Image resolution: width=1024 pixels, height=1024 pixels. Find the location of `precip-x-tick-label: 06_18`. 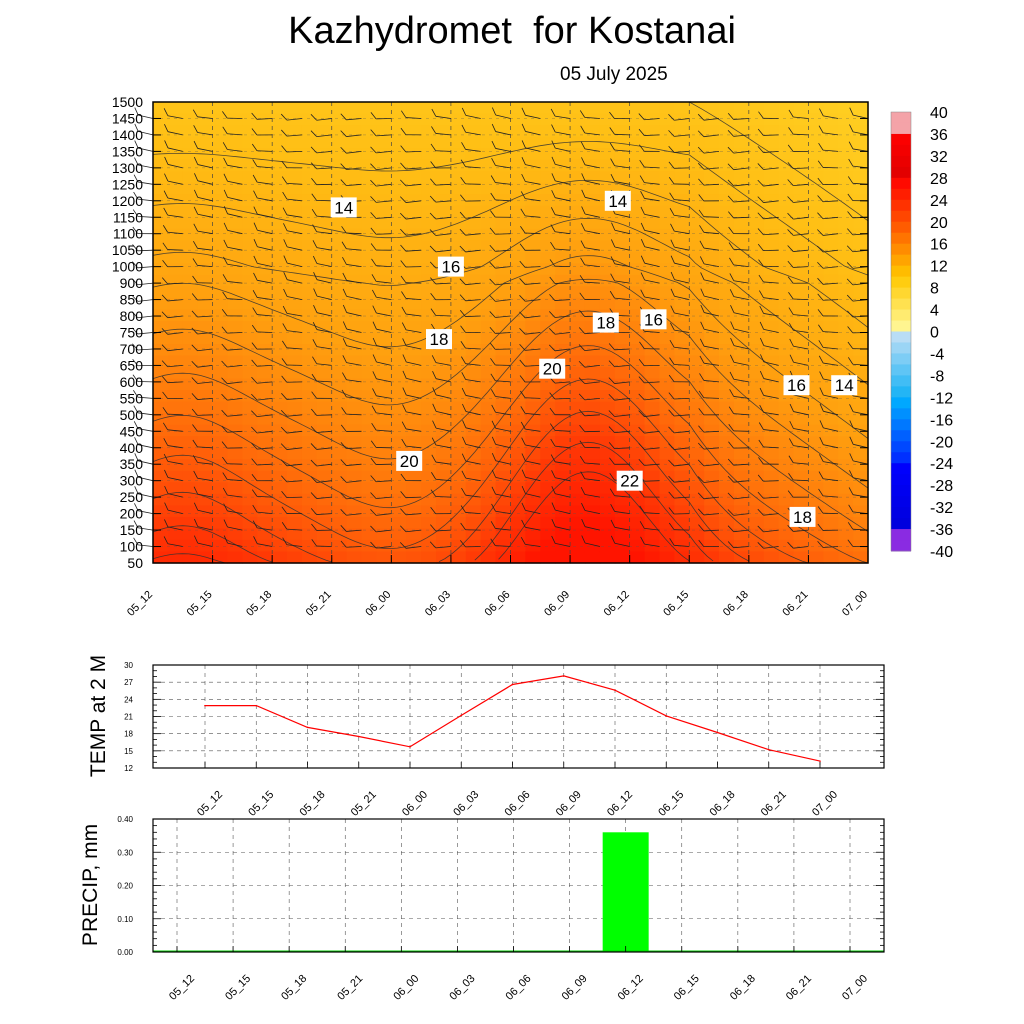

precip-x-tick-label: 06_18 is located at coordinates (743, 988).